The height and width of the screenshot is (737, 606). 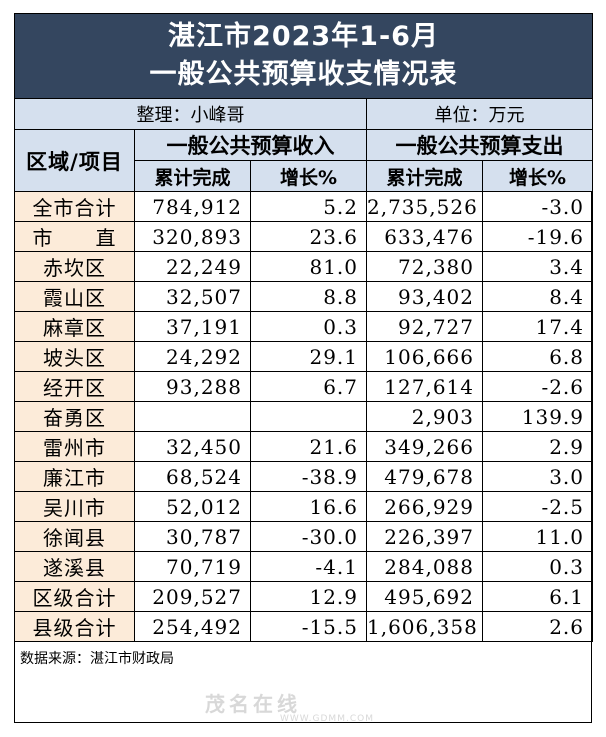 I want to click on table-row: 市 直 320,893 23.6 633,476 -19.6, so click(x=304, y=236).